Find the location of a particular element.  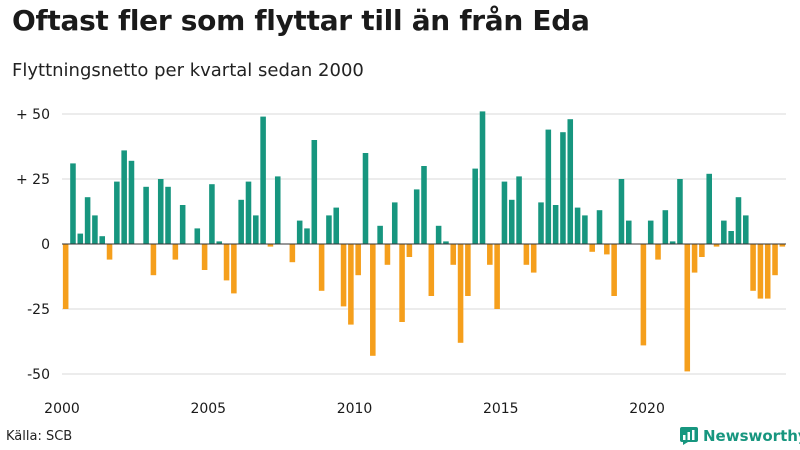

chart-subtitle: Flyttningsnetto per kvartal sedan 2000 is located at coordinates (188, 70).